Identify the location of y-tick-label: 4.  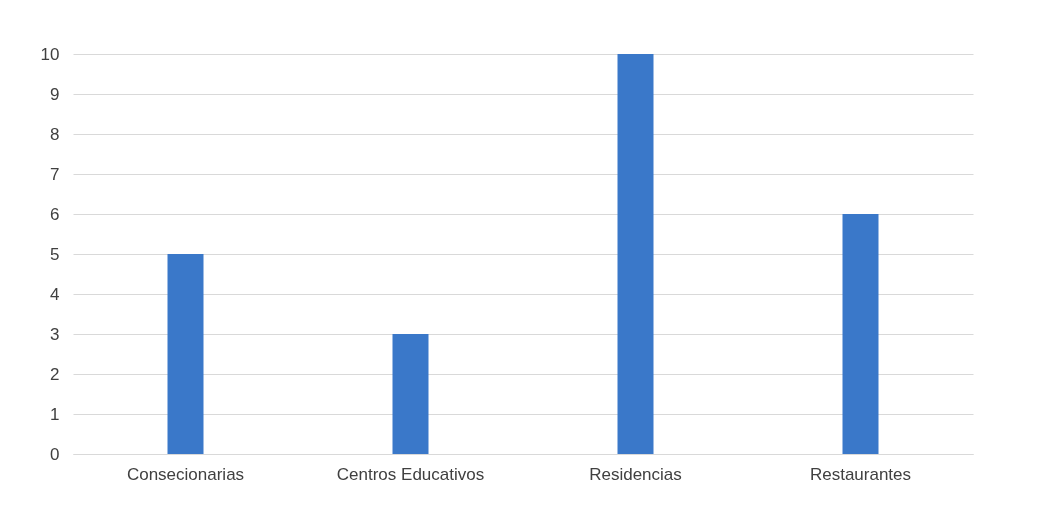
(55, 294).